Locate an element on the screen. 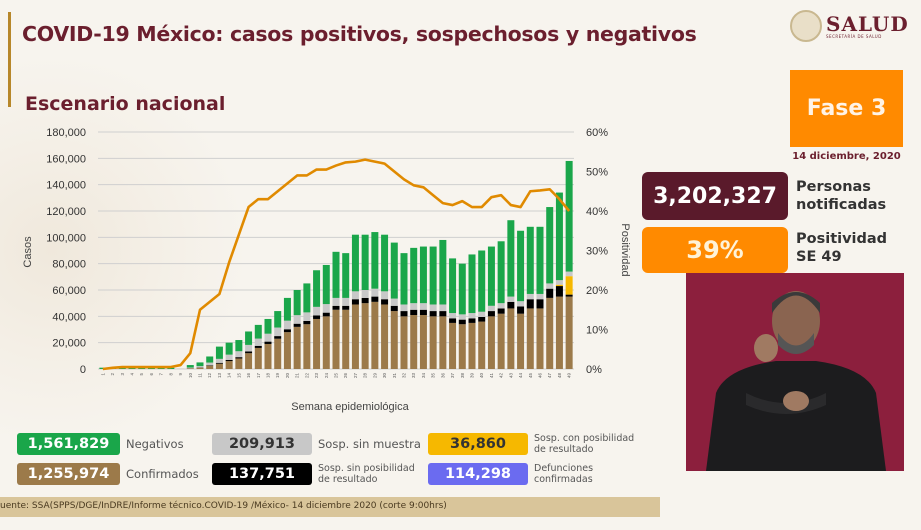  accent-line is located at coordinates (9, 59).